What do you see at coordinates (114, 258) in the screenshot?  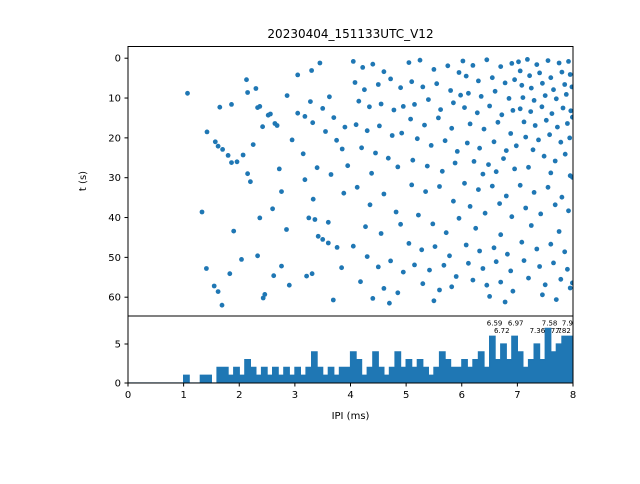 I see `y-tick-label: 50` at bounding box center [114, 258].